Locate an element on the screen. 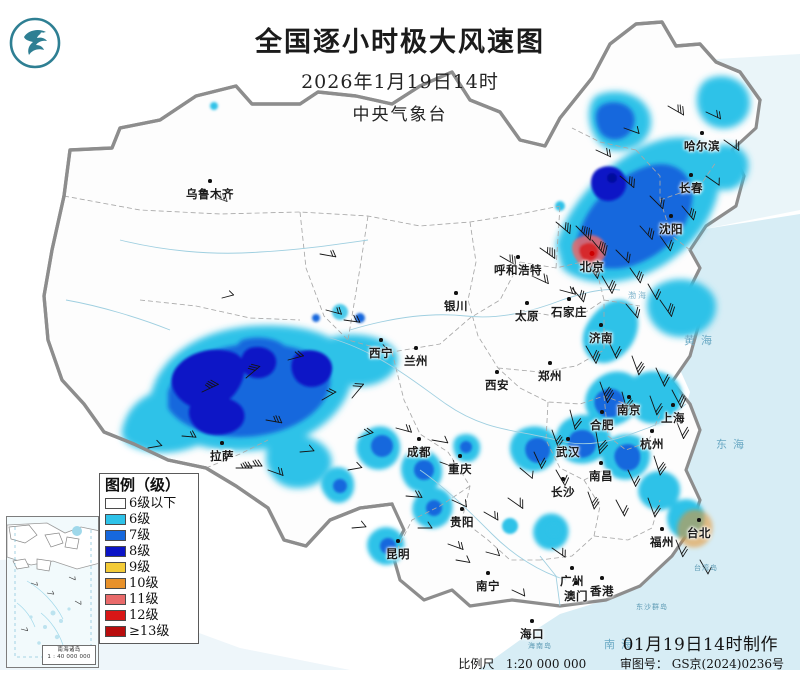  island-label-台湾岛: 台湾岛 is located at coordinates (706, 568).